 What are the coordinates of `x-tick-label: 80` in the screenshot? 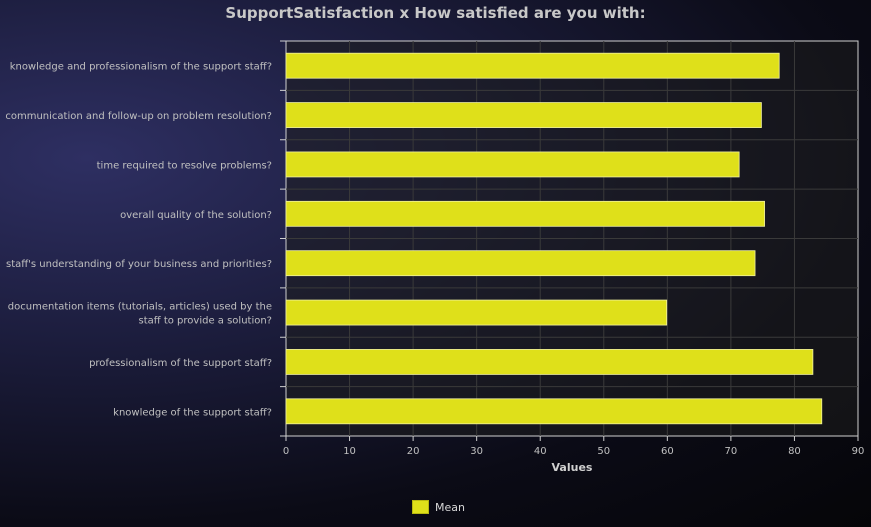 It's located at (794, 451).